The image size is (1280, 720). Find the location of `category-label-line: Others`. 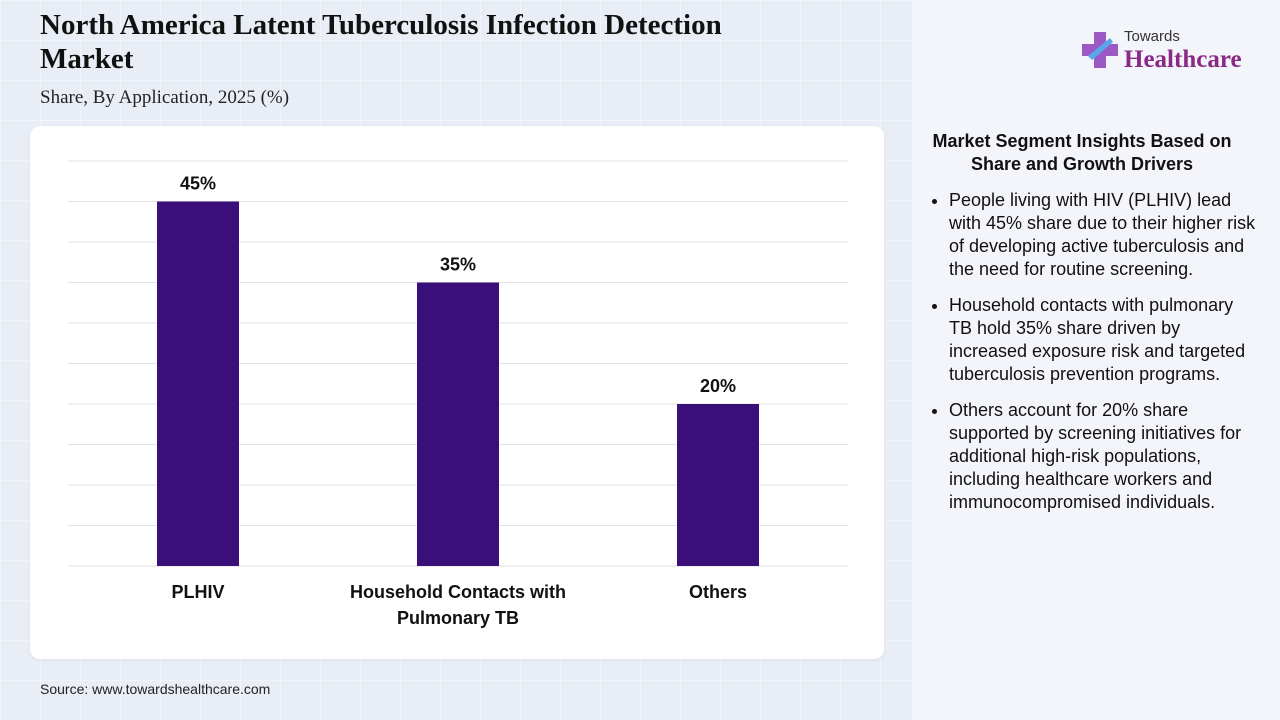

category-label-line: Others is located at coordinates (718, 592).